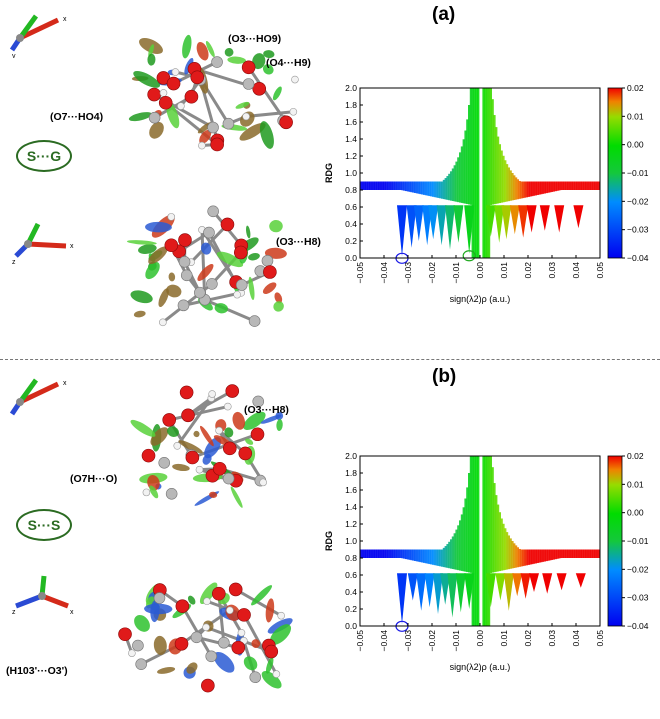 The width and height of the screenshot is (660, 719). I want to click on molecule-side-view, so click(206, 266).